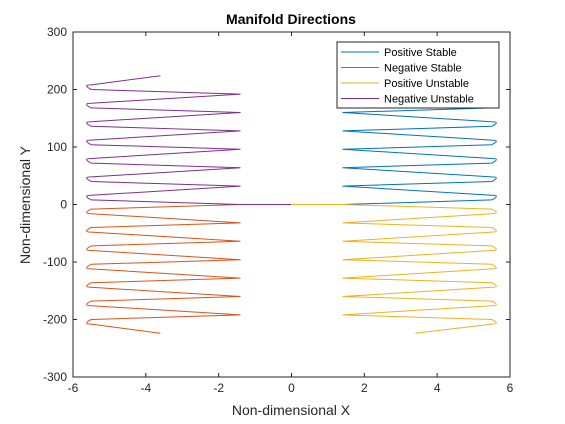  Describe the element at coordinates (55, 320) in the screenshot. I see `y-tick-label: -200` at that location.